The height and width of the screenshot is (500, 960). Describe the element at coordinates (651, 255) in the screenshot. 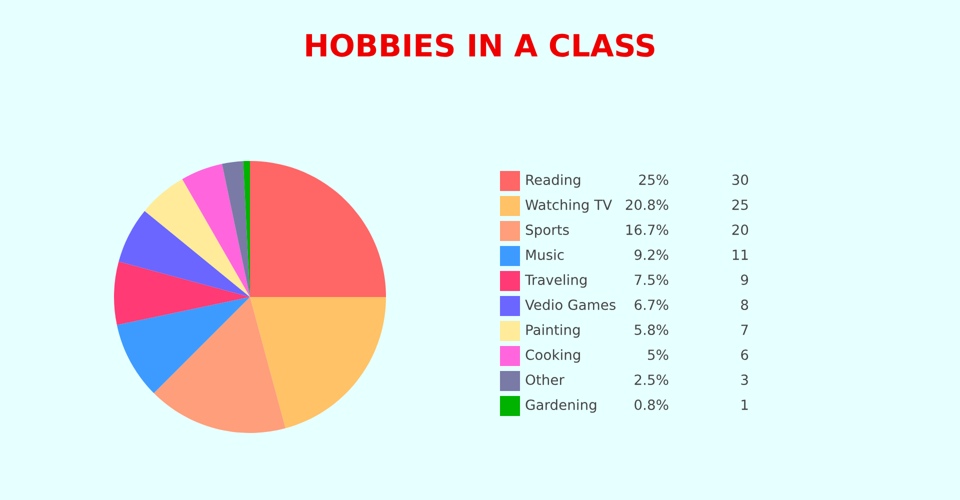

I see `data-label: 9.2%` at that location.